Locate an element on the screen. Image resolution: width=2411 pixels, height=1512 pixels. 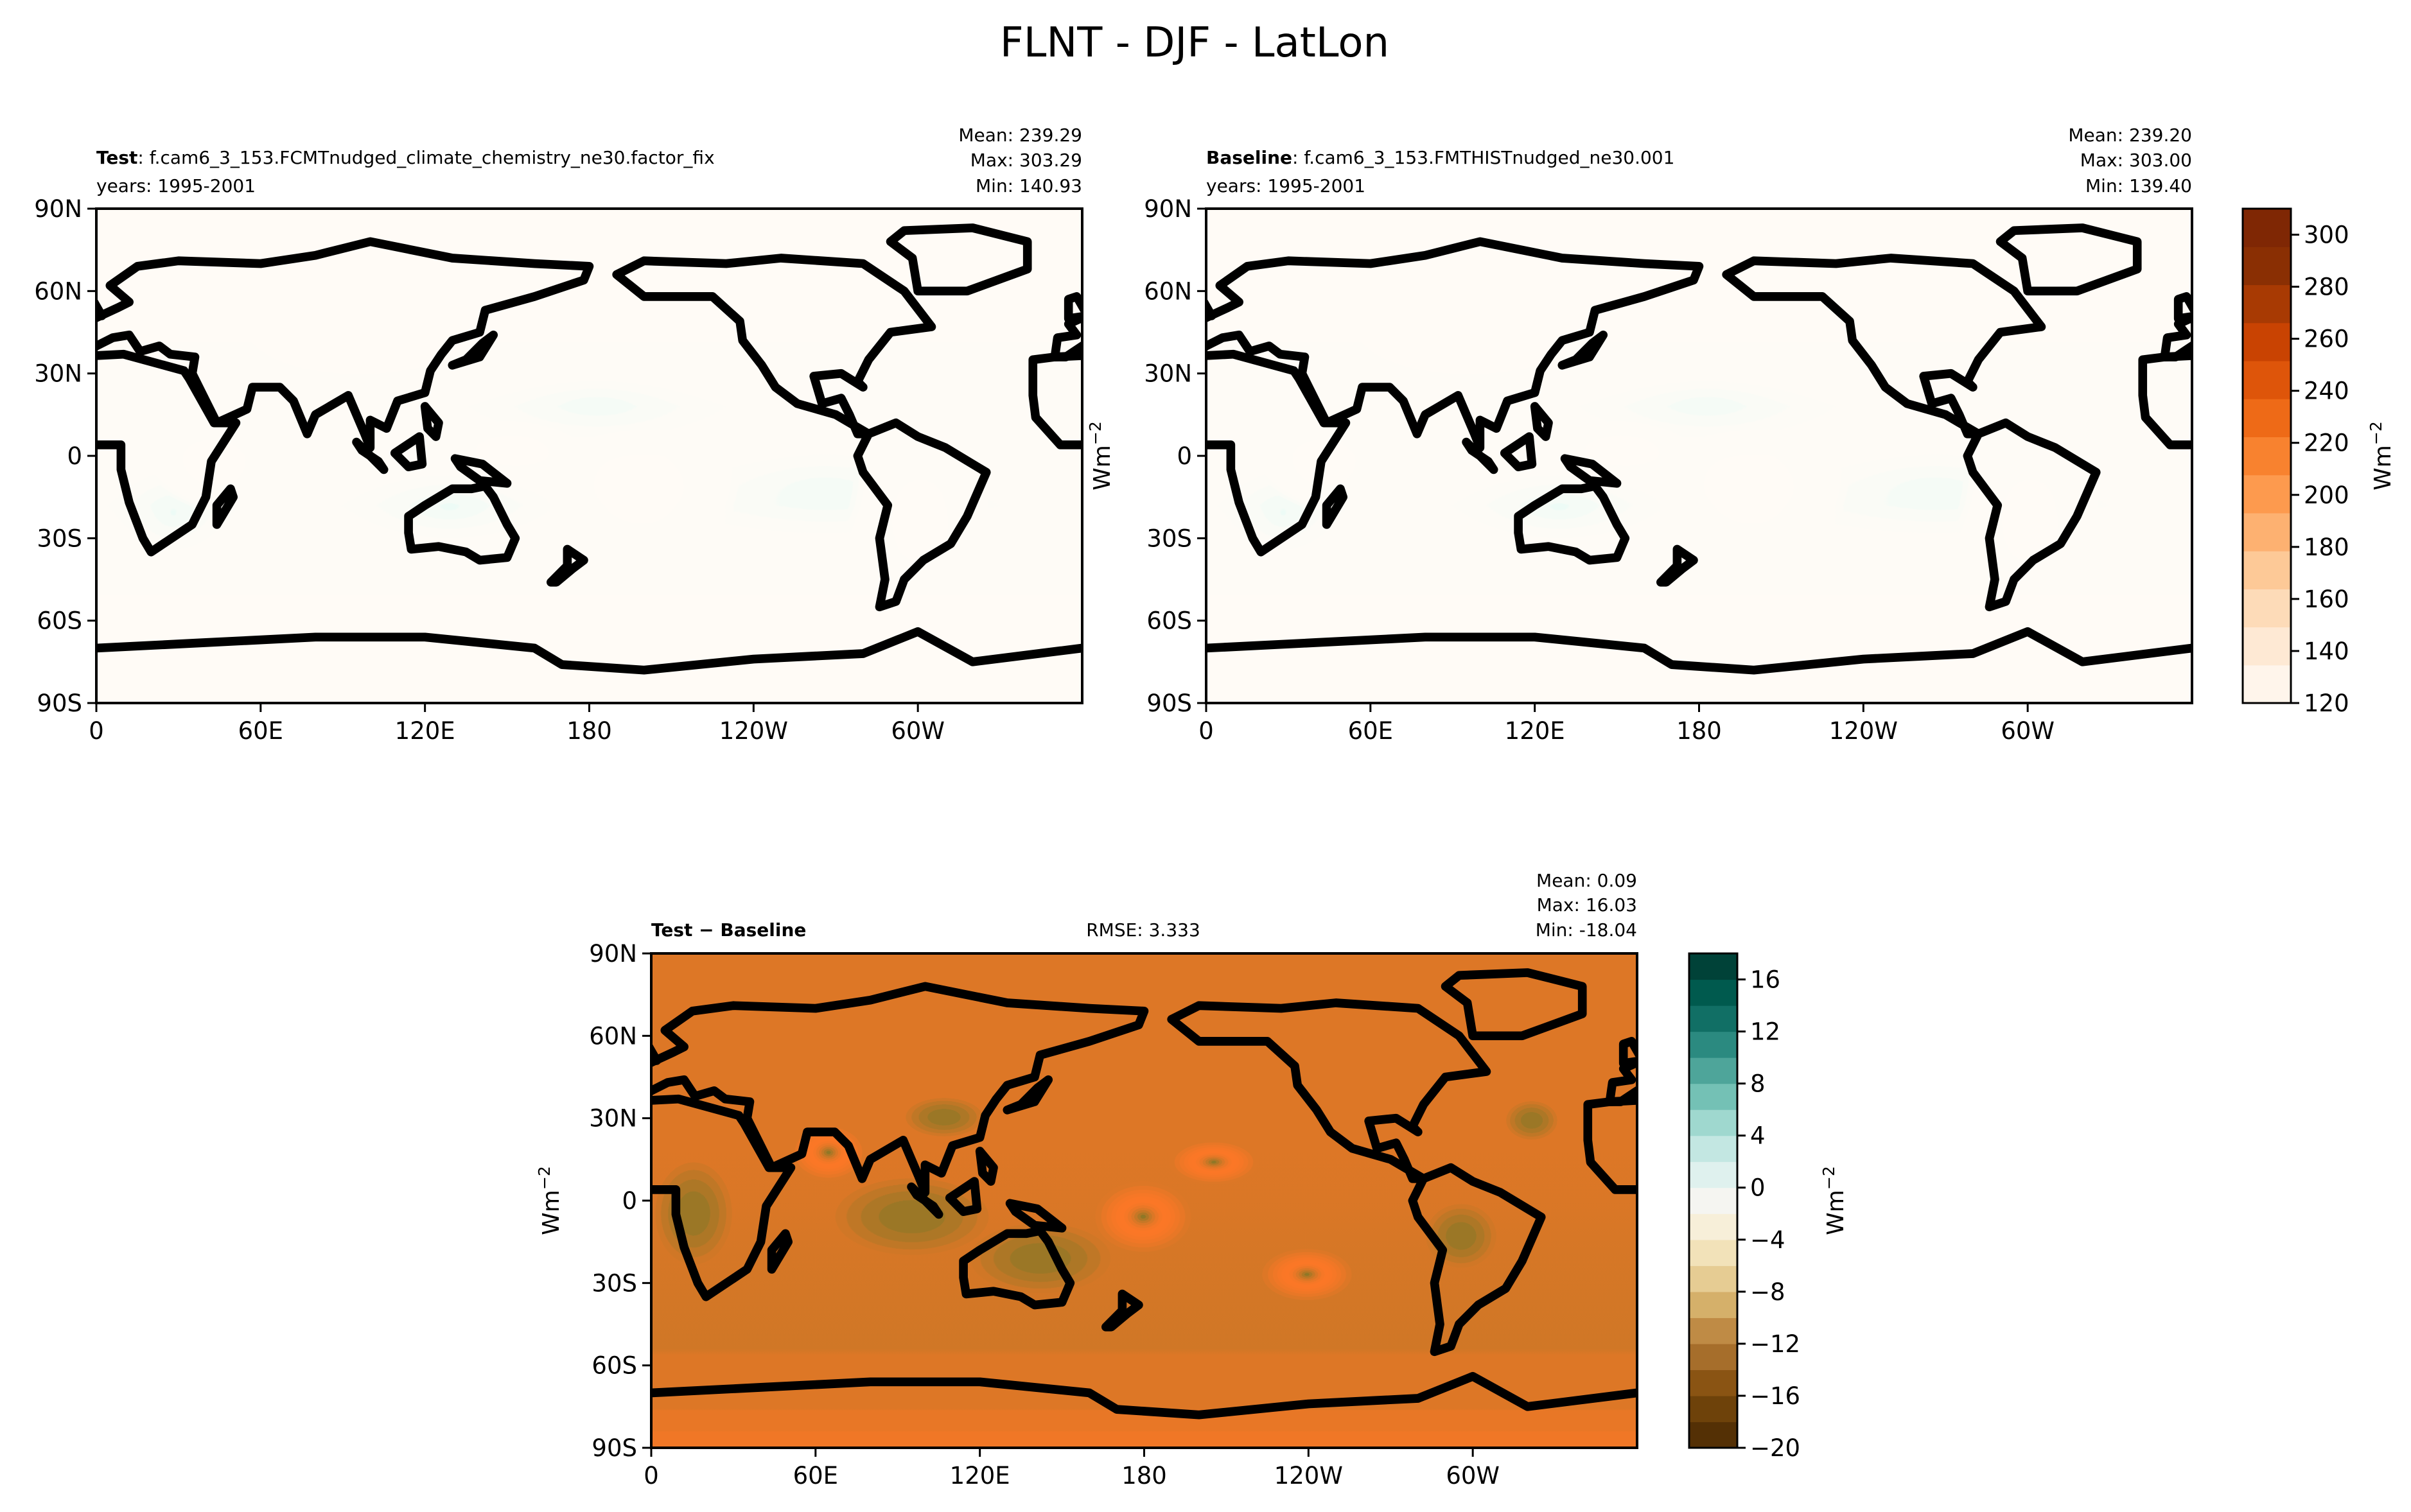
colorbar-diff-tick-label: −16 is located at coordinates (1775, 1396).